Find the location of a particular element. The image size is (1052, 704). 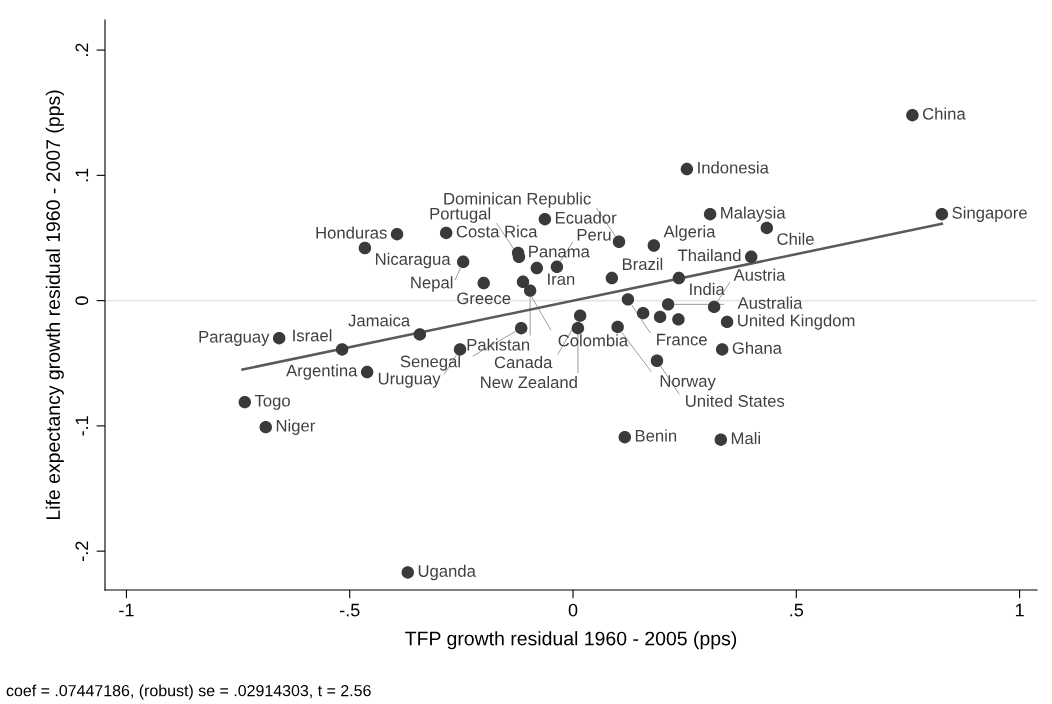

text: coef = .07447186, (robust) se = .02914303, t = 2.56 is located at coordinates (188, 692).